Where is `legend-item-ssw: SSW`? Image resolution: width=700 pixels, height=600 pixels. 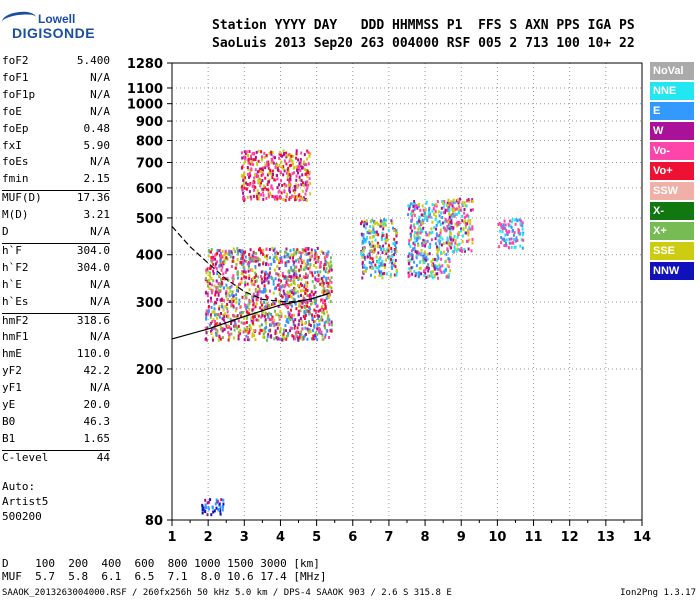
legend-item-ssw: SSW is located at coordinates (672, 191).